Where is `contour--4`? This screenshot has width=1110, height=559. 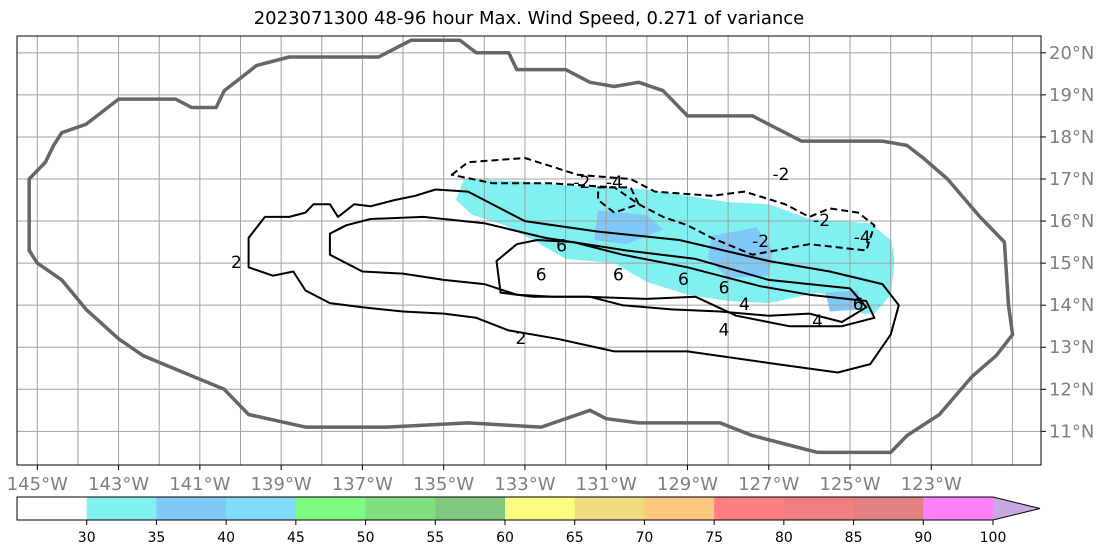
contour--4 is located at coordinates (618, 200).